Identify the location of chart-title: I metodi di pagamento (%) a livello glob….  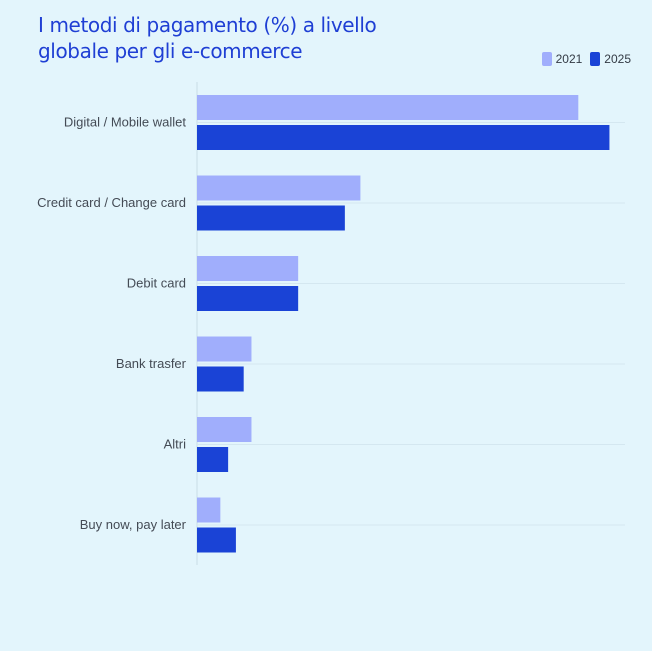
(207, 38).